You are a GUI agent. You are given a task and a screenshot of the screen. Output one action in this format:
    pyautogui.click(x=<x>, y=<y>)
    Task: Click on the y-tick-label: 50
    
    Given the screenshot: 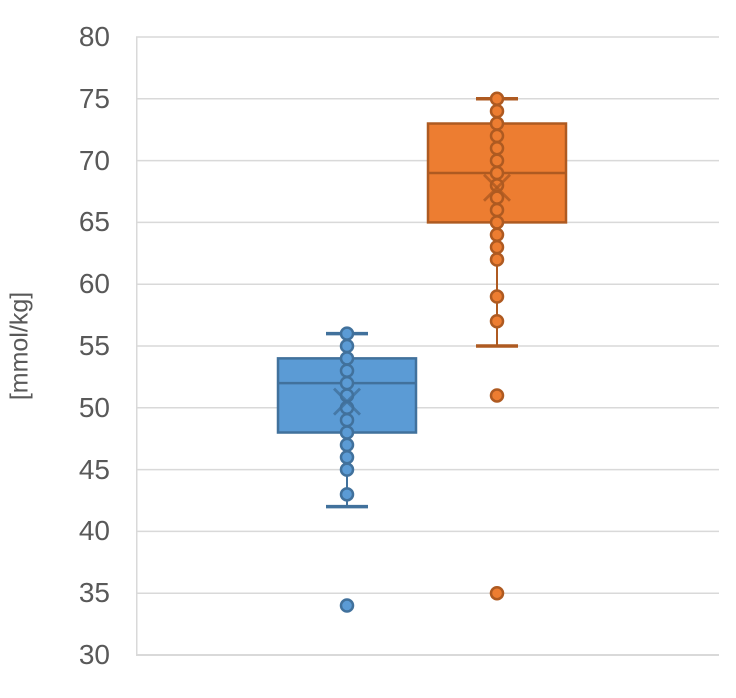 What is the action you would take?
    pyautogui.click(x=94, y=407)
    